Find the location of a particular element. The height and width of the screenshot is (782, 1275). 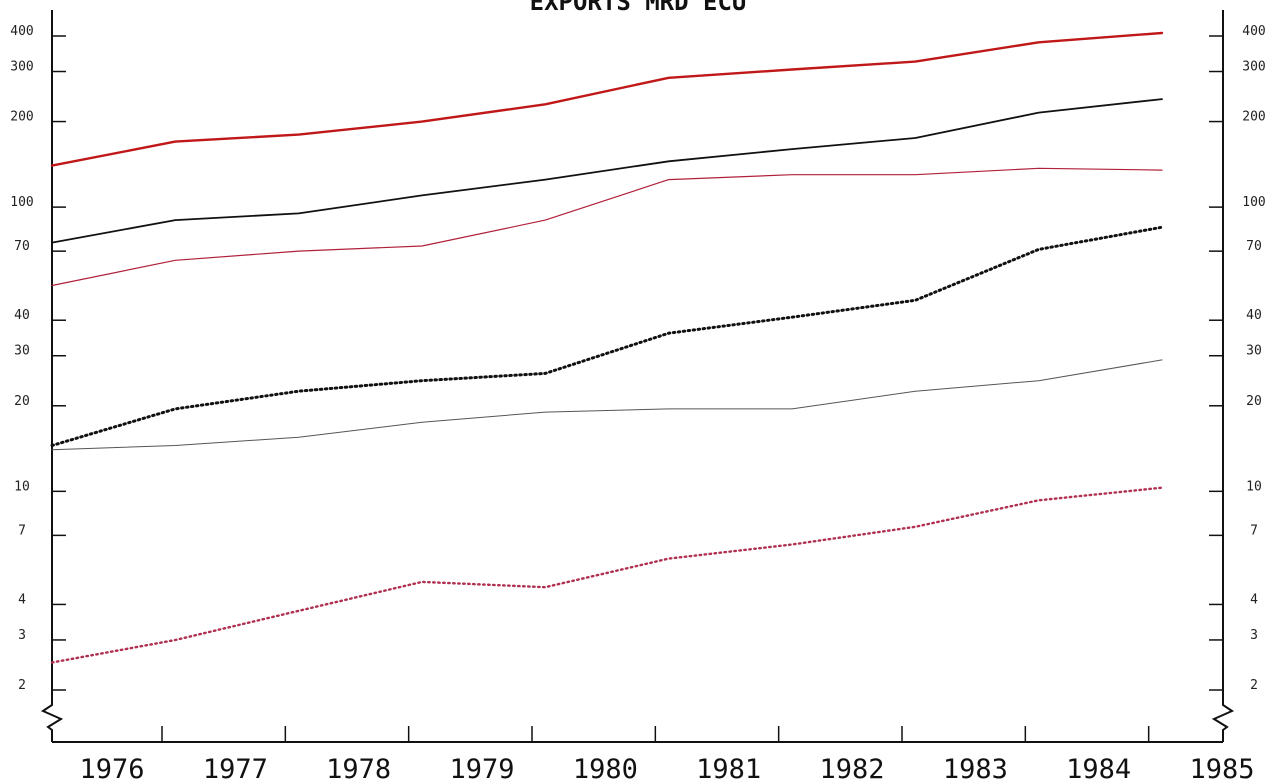

x-tick-label: 1981 is located at coordinates (728, 768).